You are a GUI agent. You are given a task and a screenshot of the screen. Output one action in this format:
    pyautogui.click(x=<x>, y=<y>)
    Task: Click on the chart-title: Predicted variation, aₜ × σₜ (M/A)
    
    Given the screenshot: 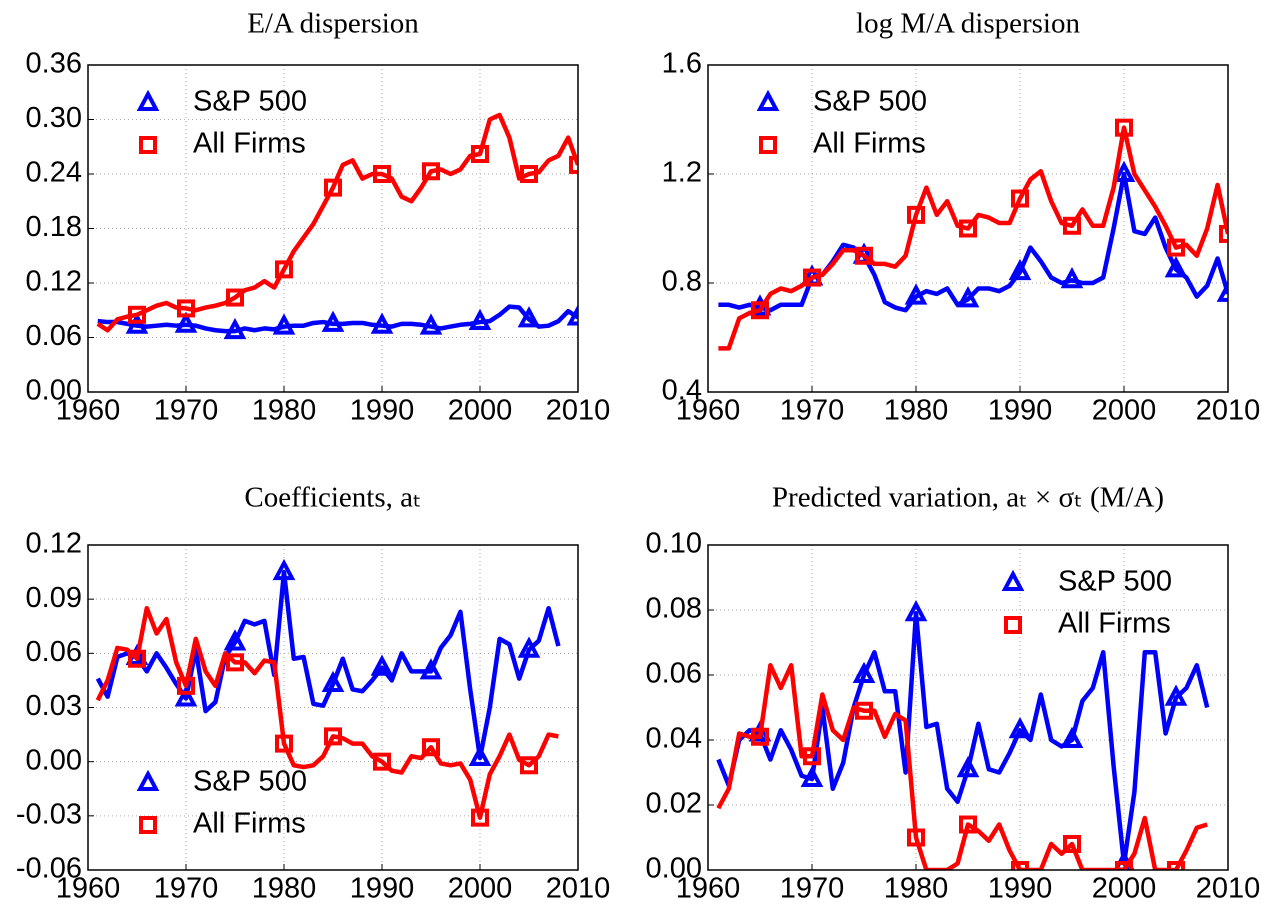 What is the action you would take?
    pyautogui.click(x=968, y=498)
    